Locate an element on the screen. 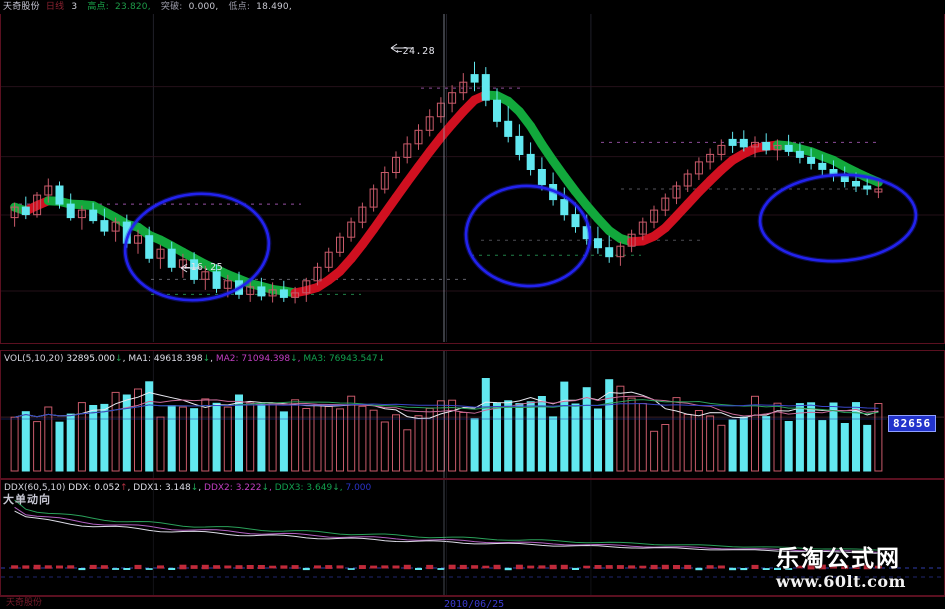  watermark-site-name: 乐淘公式网 is located at coordinates (838, 559).